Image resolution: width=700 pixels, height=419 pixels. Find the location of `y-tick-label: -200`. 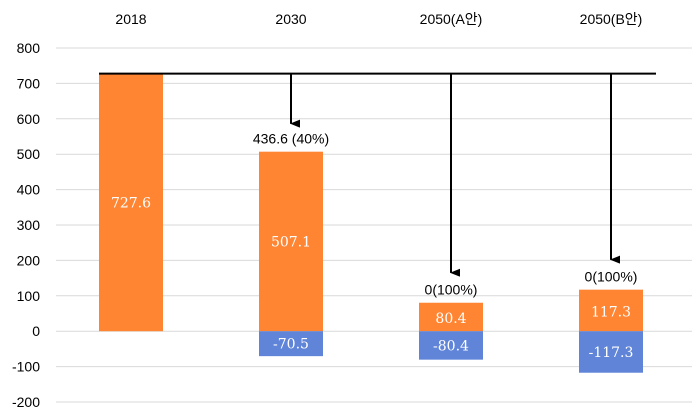

y-tick-label: -200 is located at coordinates (26, 402).